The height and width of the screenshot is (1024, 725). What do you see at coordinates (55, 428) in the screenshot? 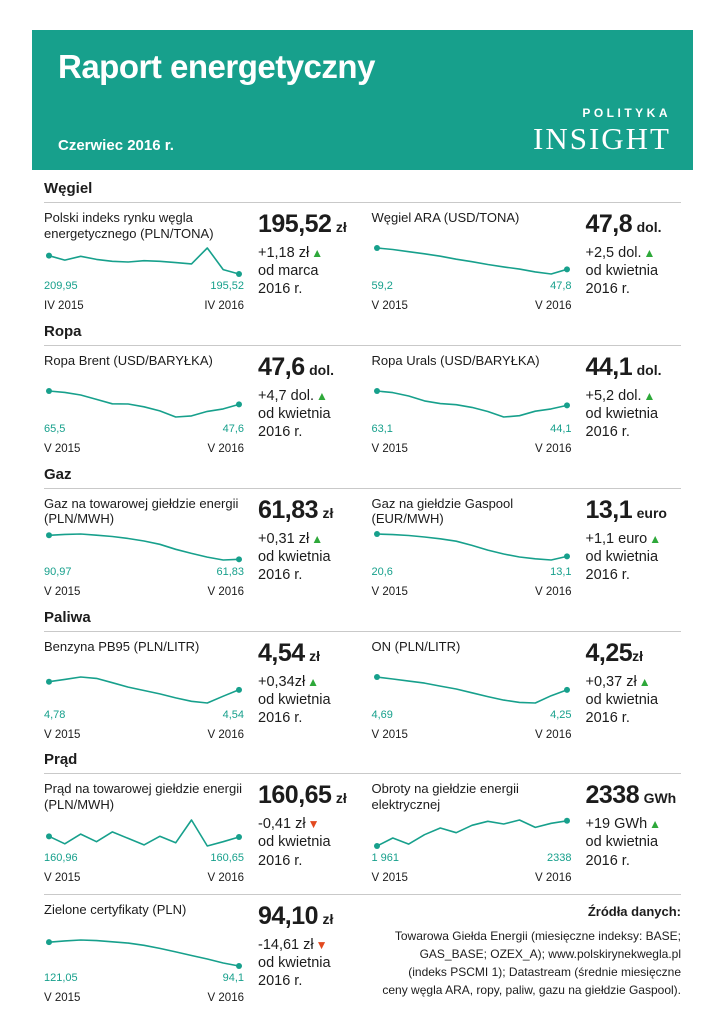
I see `series-start-value: 65,5` at bounding box center [55, 428].